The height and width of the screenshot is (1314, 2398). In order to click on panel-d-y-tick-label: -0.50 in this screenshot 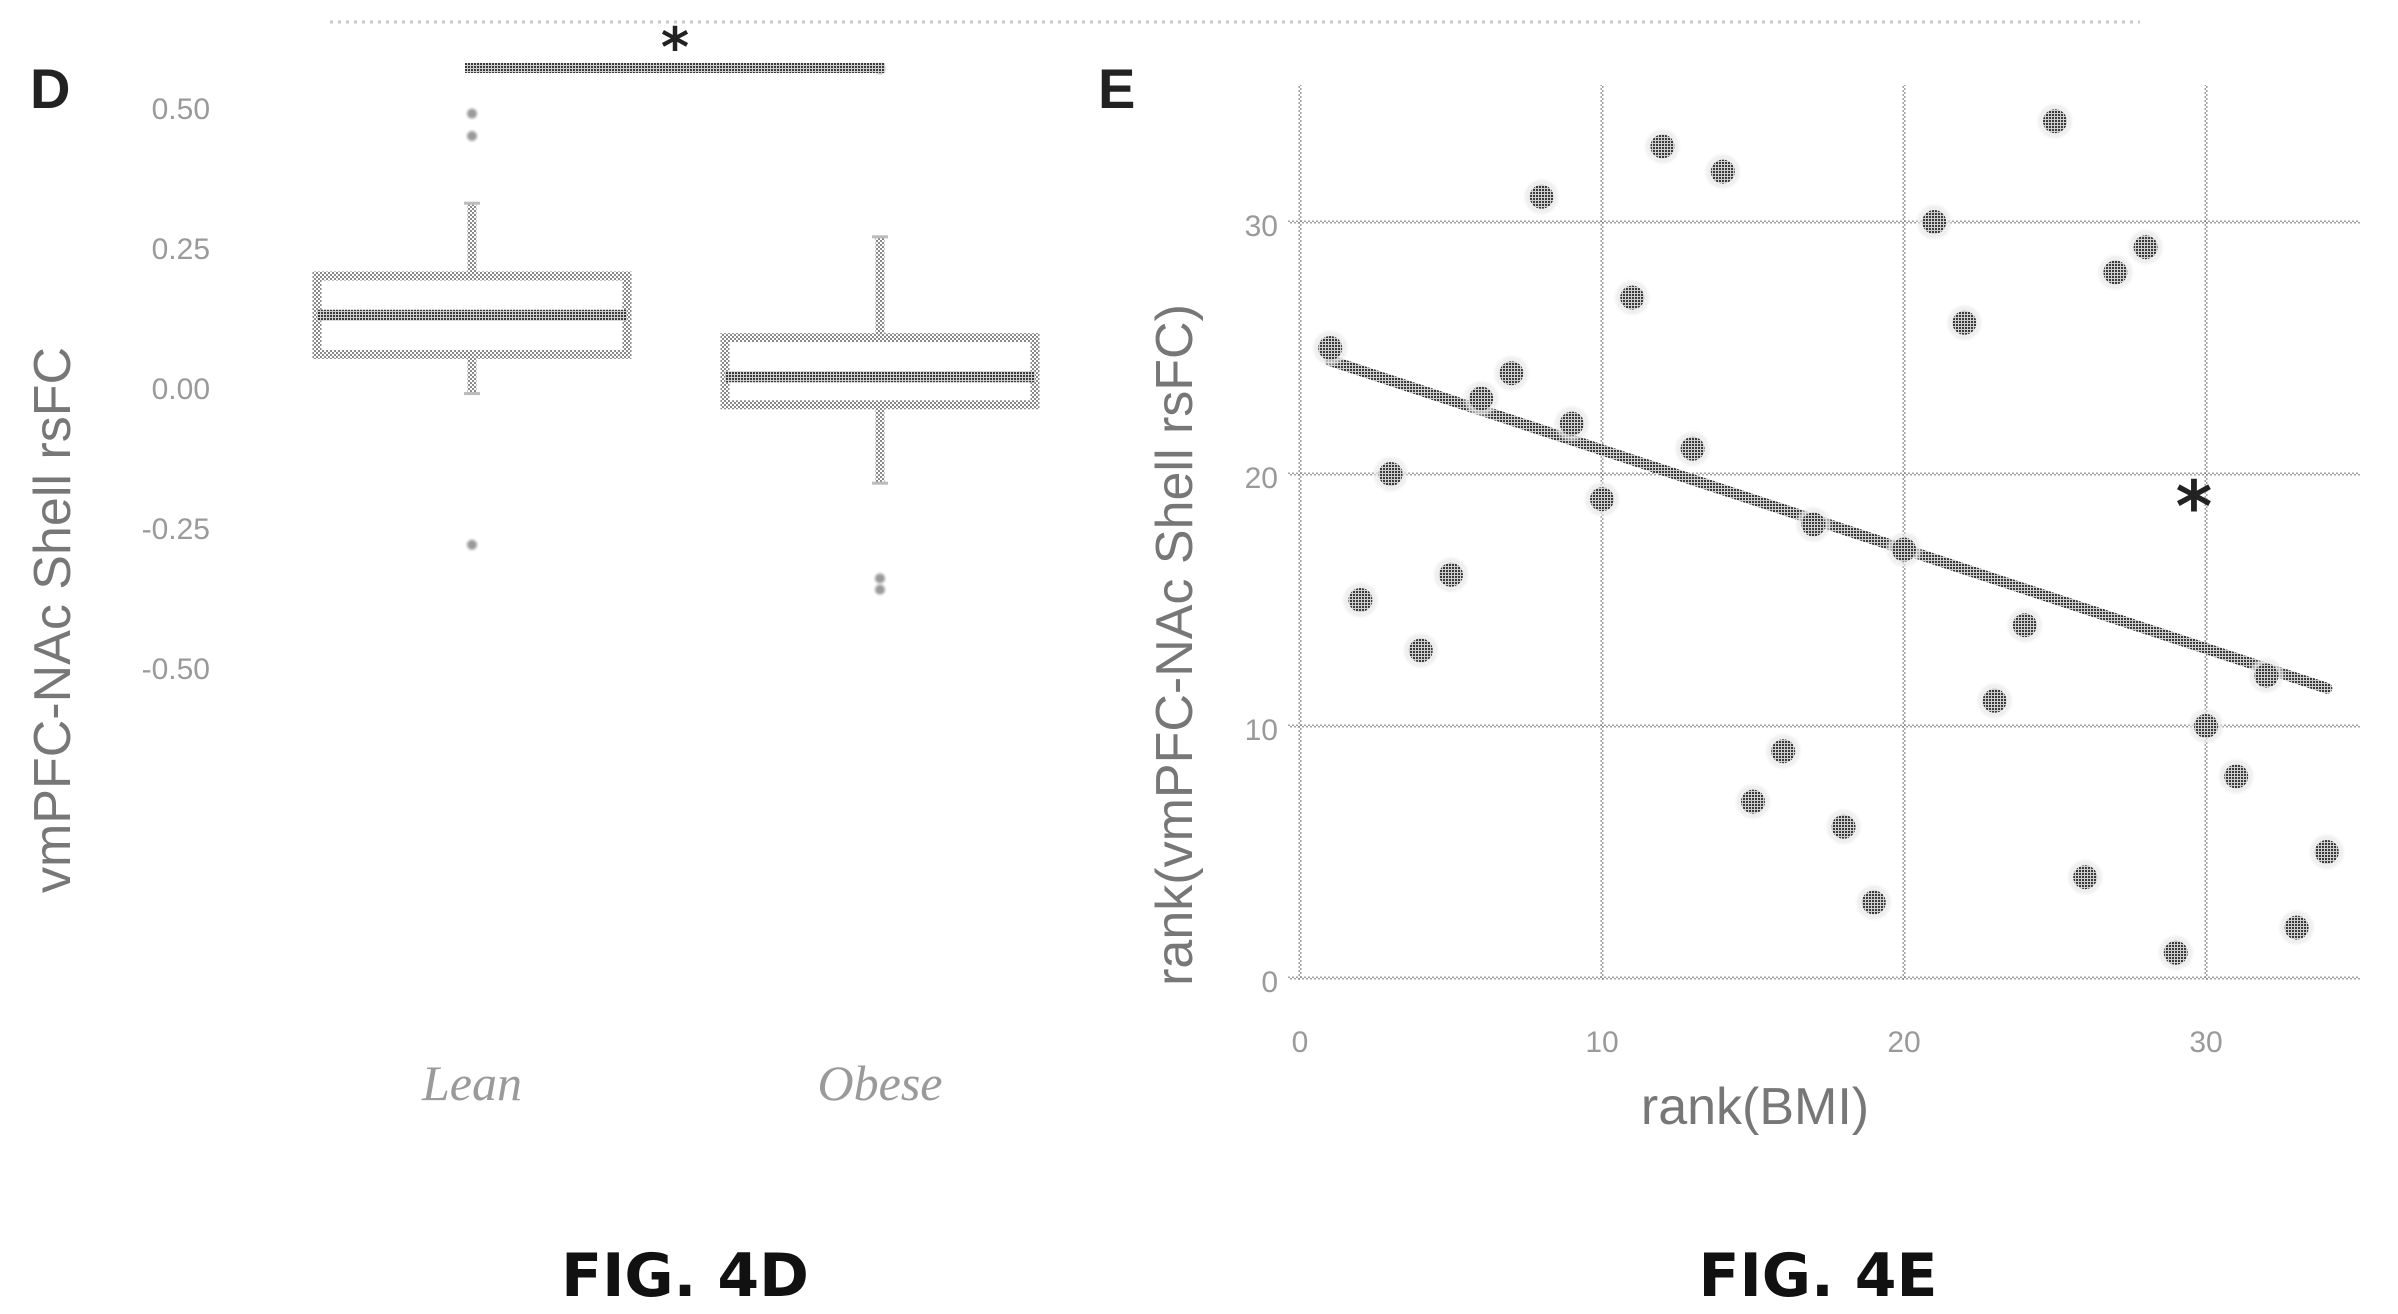, I will do `click(176, 669)`.